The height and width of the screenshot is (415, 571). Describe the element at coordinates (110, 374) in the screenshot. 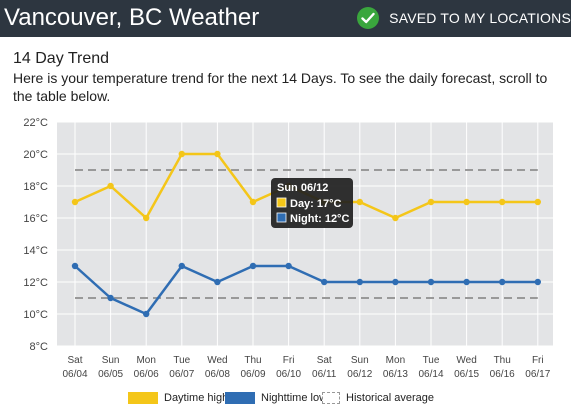

I see `x-tick-date: 06/05` at that location.